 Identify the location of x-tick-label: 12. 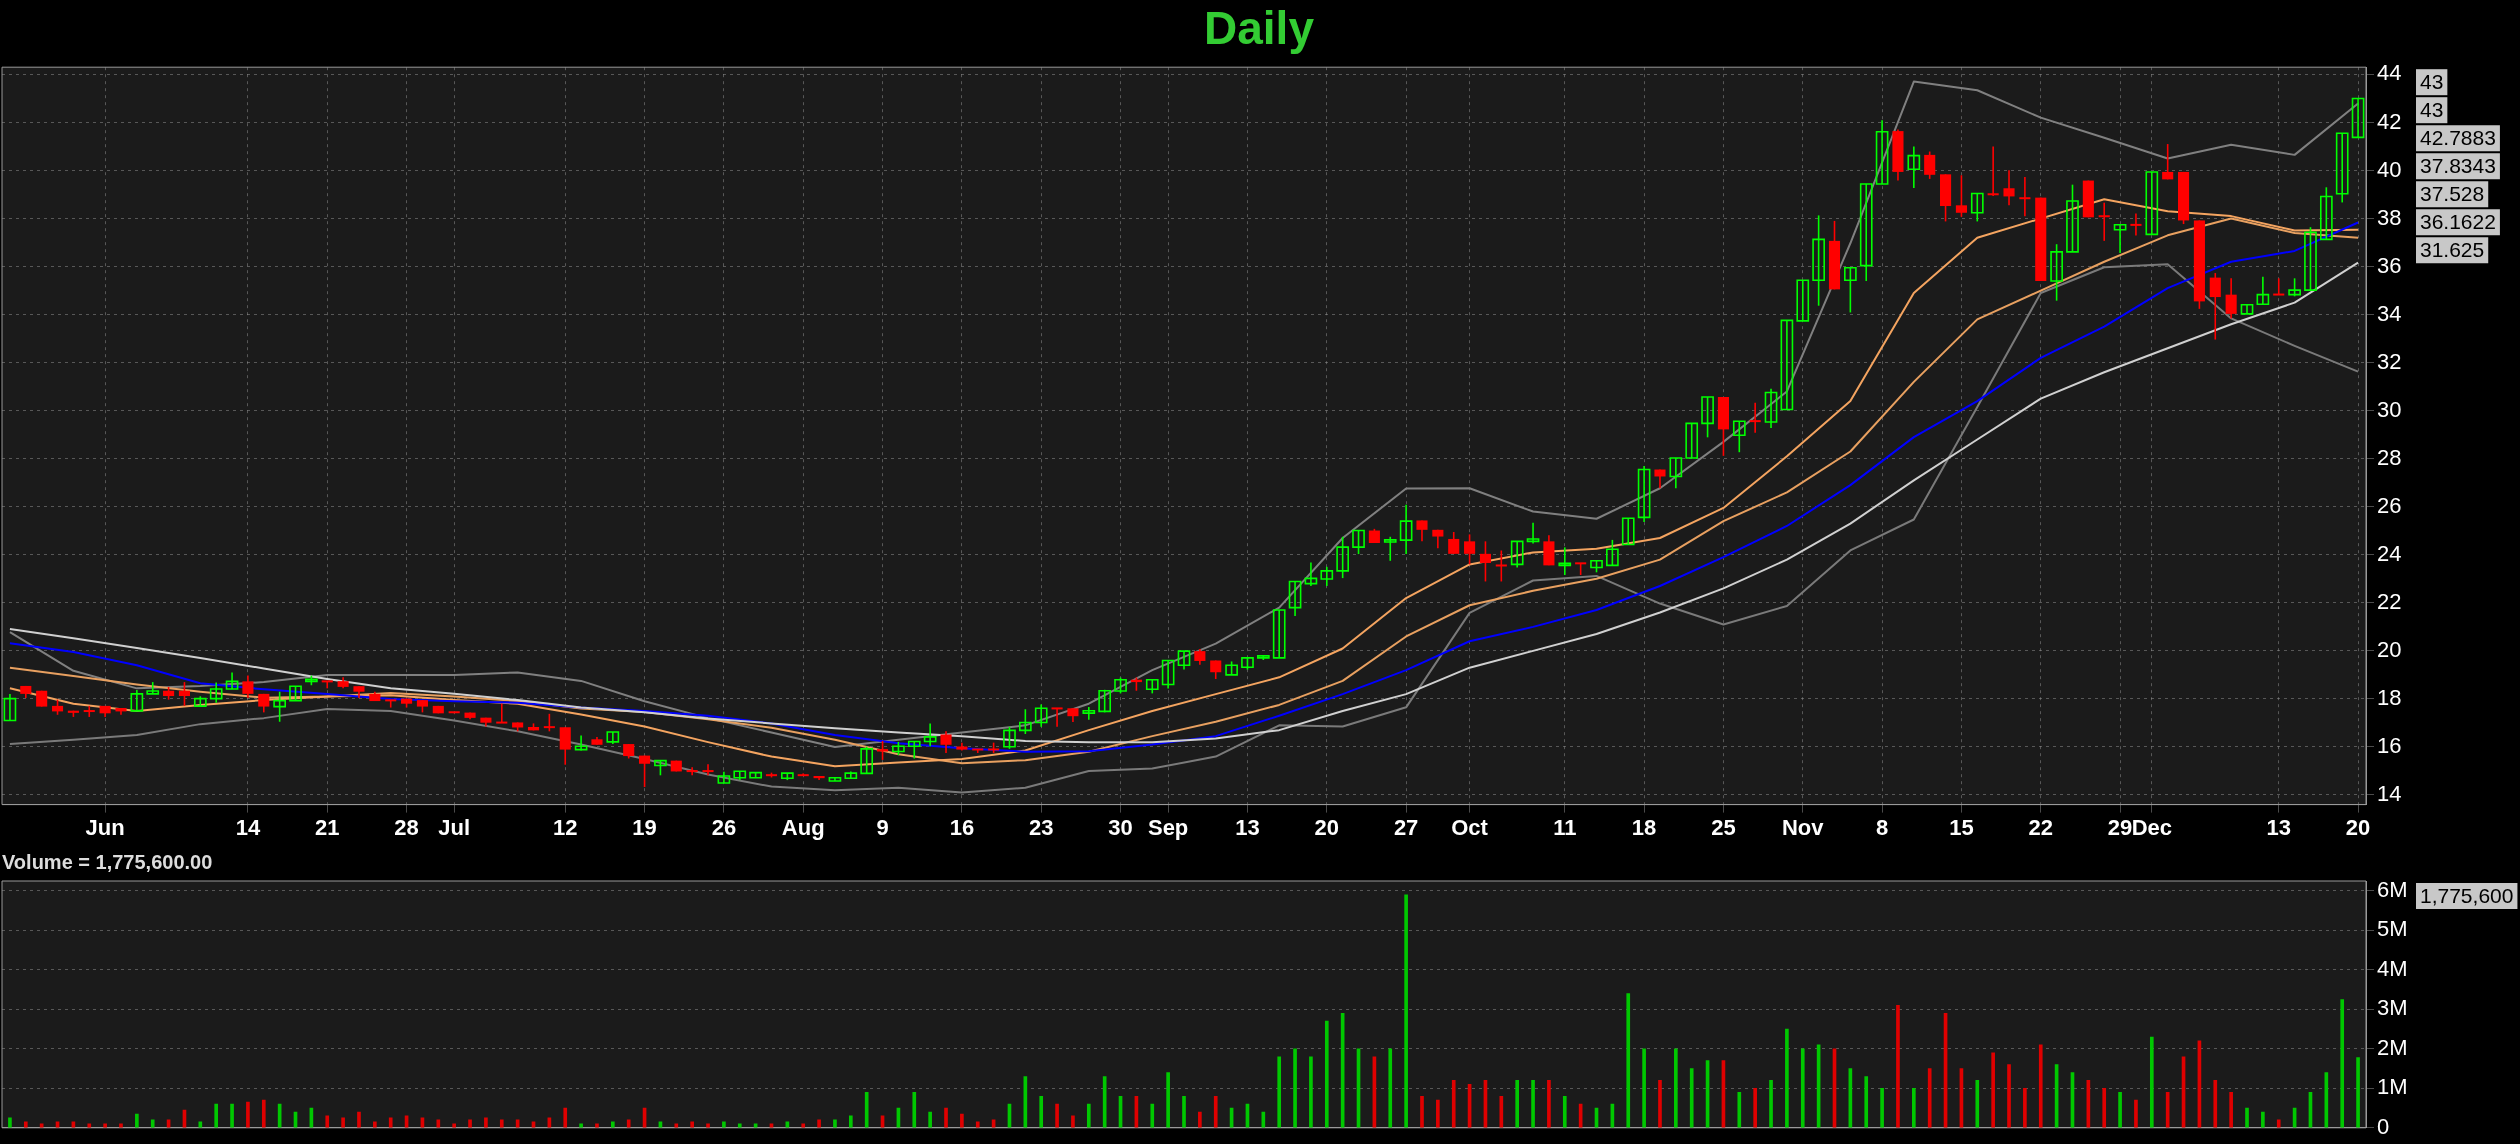
(565, 827).